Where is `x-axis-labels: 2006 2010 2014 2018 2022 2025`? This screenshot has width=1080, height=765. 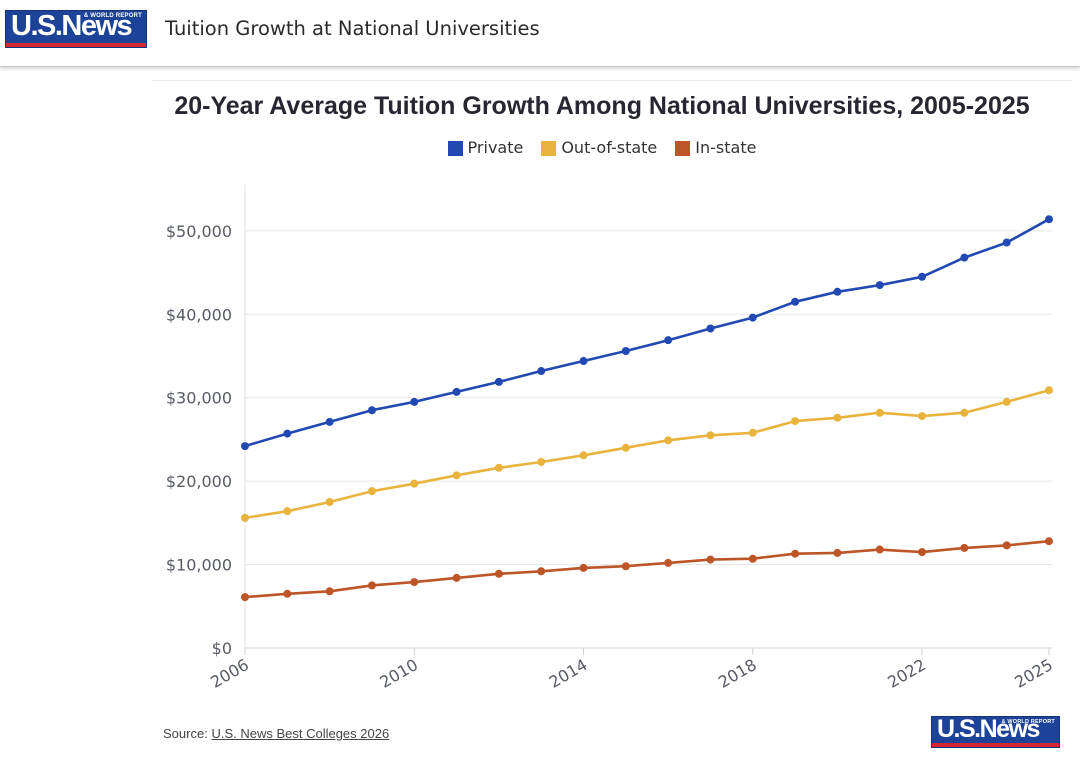
x-axis-labels: 2006 2010 2014 2018 2022 2025 is located at coordinates (631, 670).